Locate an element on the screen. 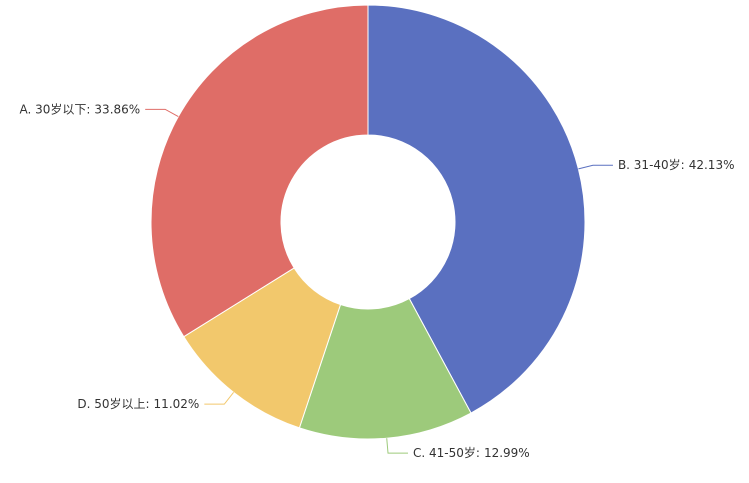 The image size is (749, 483). slice-label: A. 30岁以下: 33.86% is located at coordinates (79, 108).